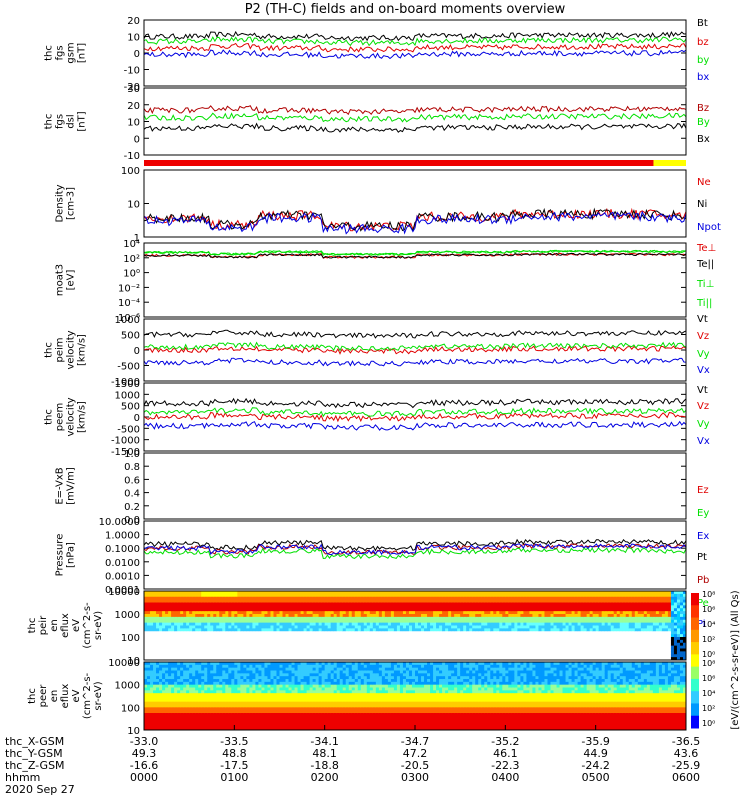 The image size is (750, 800). What do you see at coordinates (87, 625) in the screenshot?
I see `panel-ylabel: (cm^2-s-` at bounding box center [87, 625].